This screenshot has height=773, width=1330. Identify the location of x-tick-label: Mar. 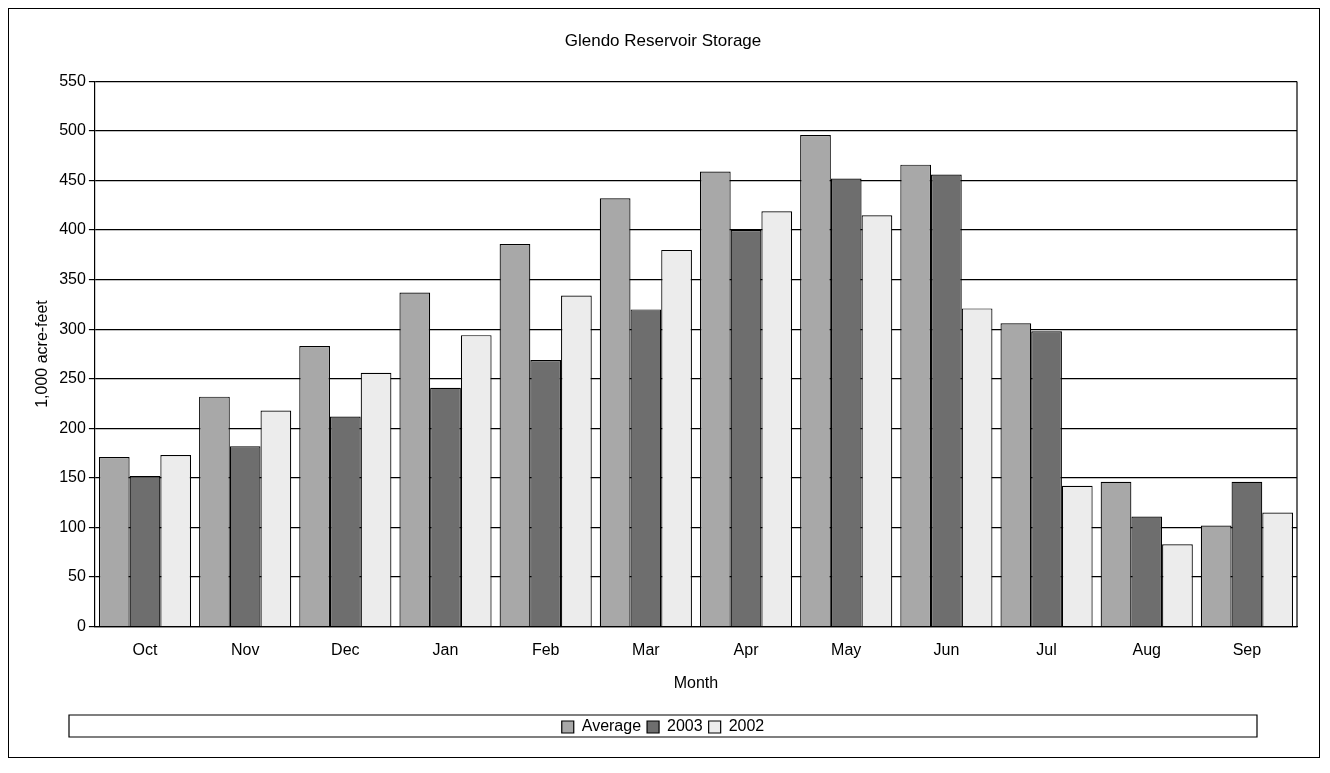
(646, 649).